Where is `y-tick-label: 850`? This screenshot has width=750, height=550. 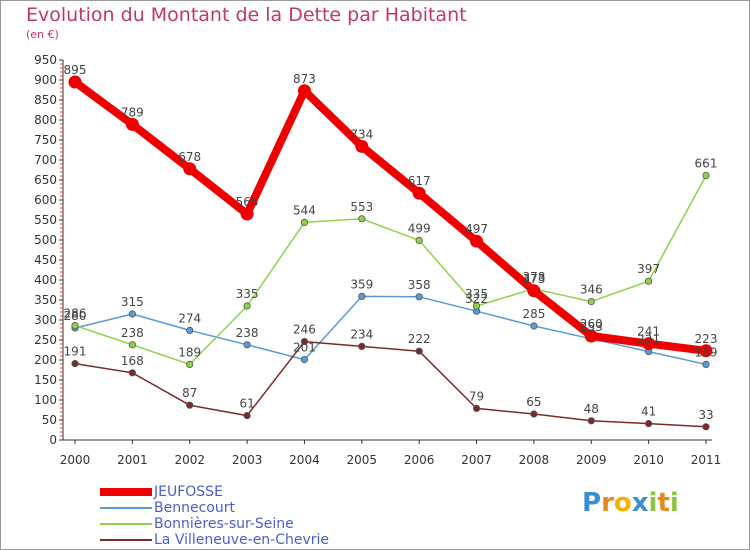
y-tick-label: 850 is located at coordinates (45, 100).